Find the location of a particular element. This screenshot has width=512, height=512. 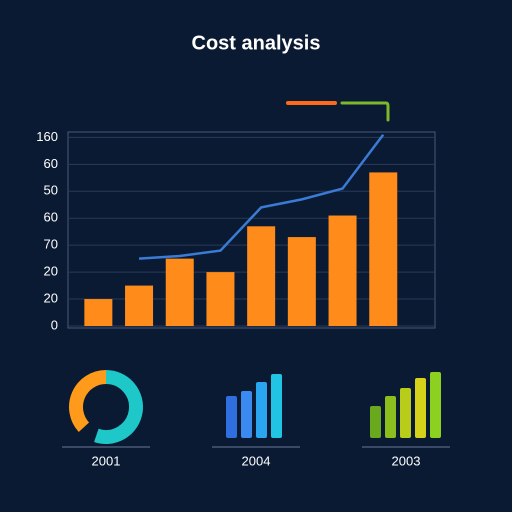

legend-key is located at coordinates (365, 111).